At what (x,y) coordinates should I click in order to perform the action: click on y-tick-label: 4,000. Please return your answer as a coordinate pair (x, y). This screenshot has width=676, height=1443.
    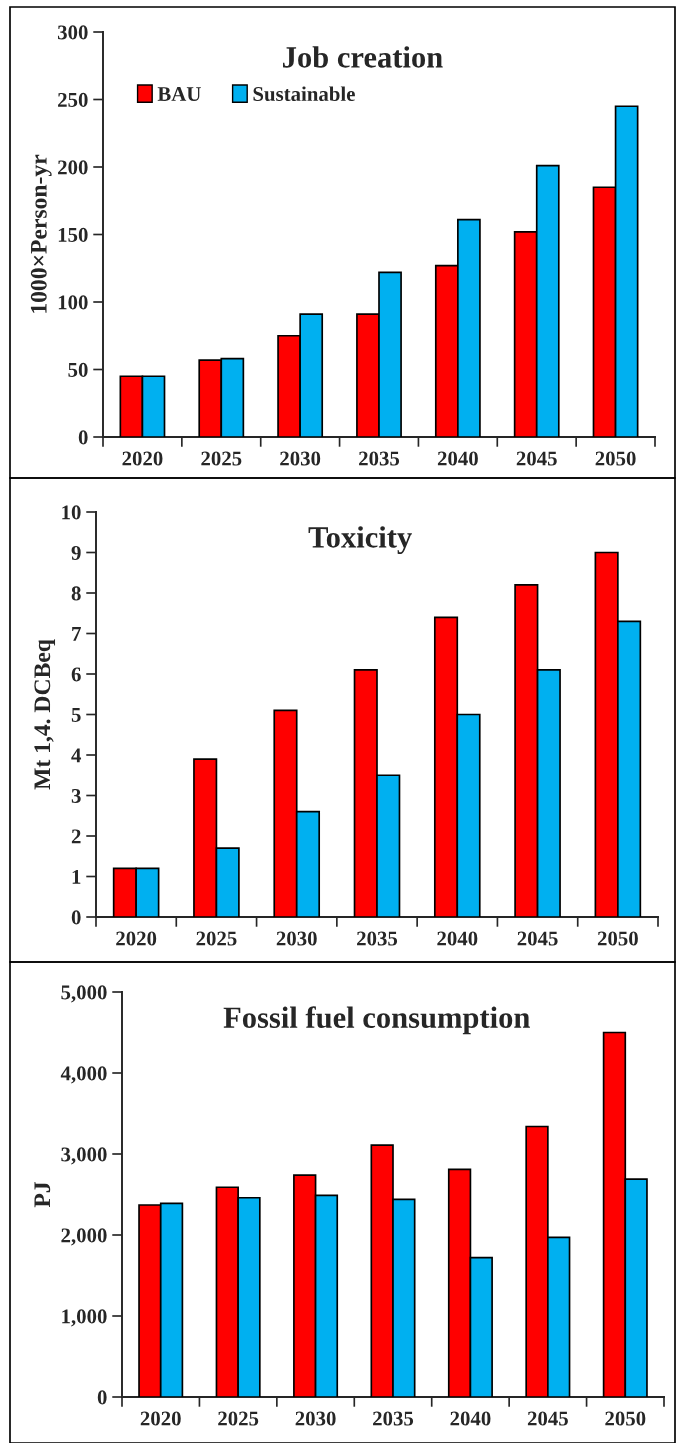
    Looking at the image, I should click on (83, 1075).